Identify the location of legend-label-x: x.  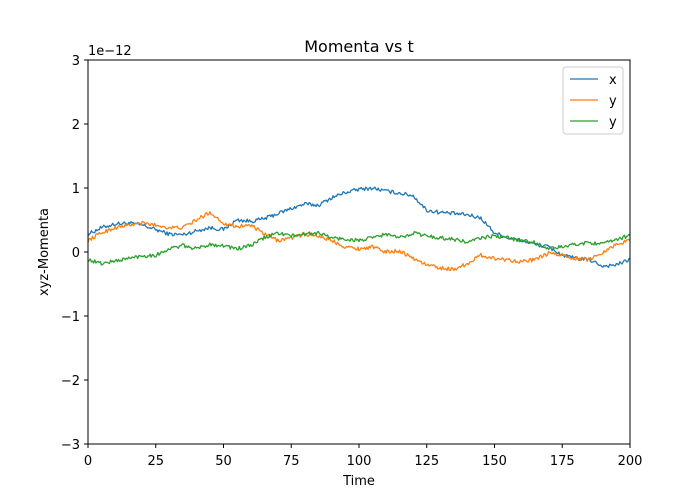
(613, 80).